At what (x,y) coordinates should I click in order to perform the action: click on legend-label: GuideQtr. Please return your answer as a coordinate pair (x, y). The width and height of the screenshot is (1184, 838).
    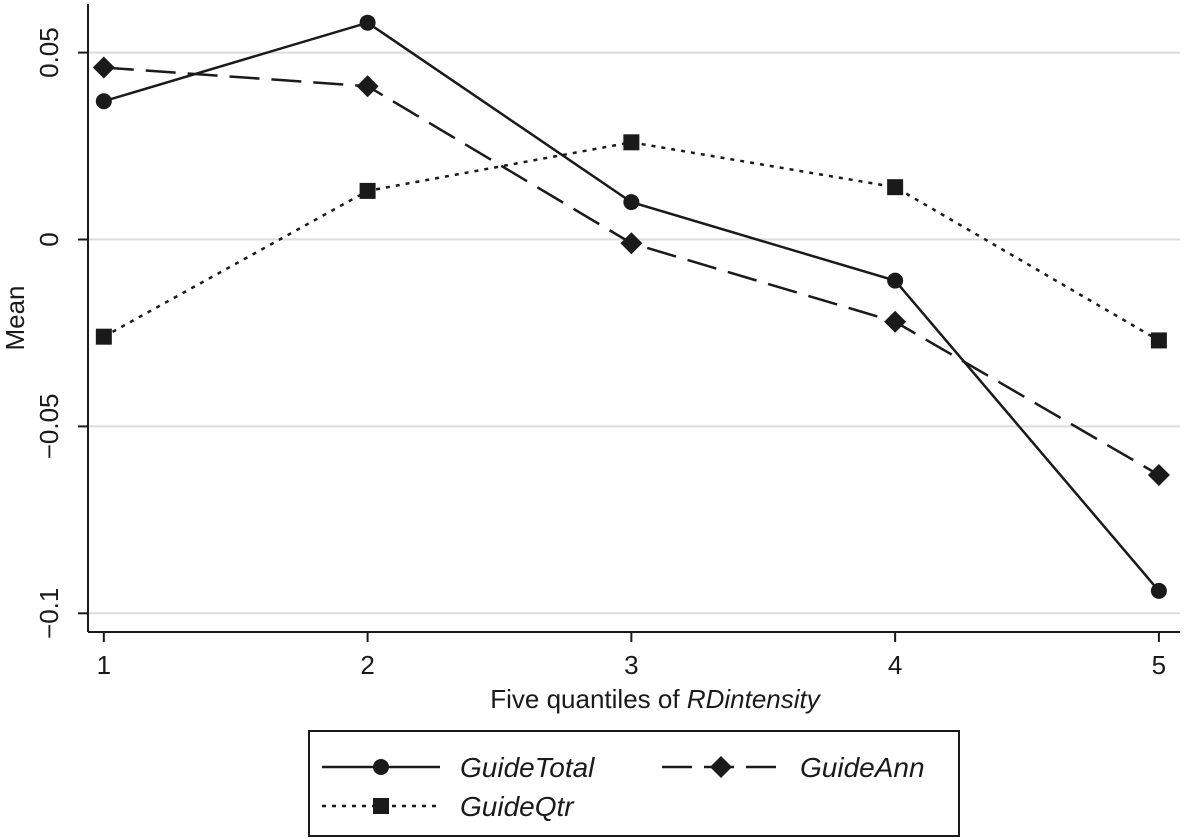
    Looking at the image, I should click on (517, 806).